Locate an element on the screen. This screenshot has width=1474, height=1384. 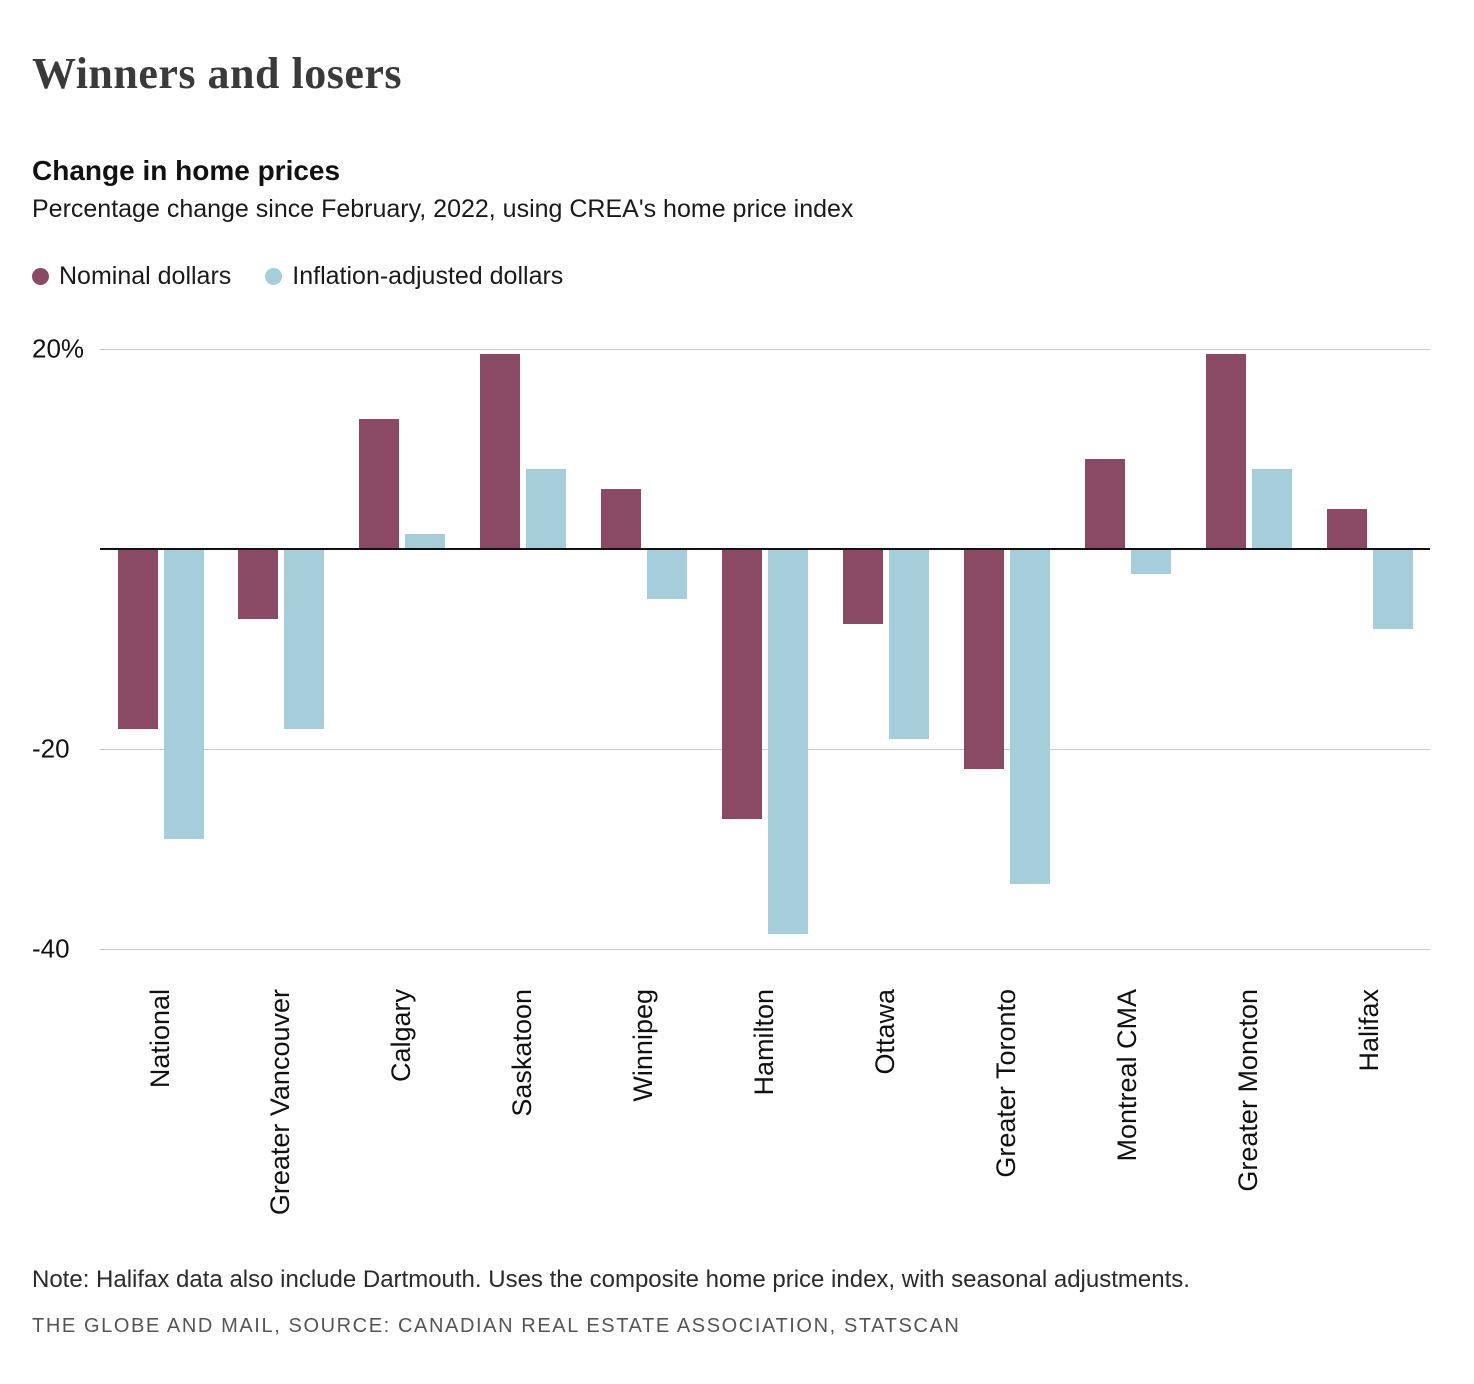
bar-inflation-adjusted-dollars-greater-toronto is located at coordinates (1029, 716).